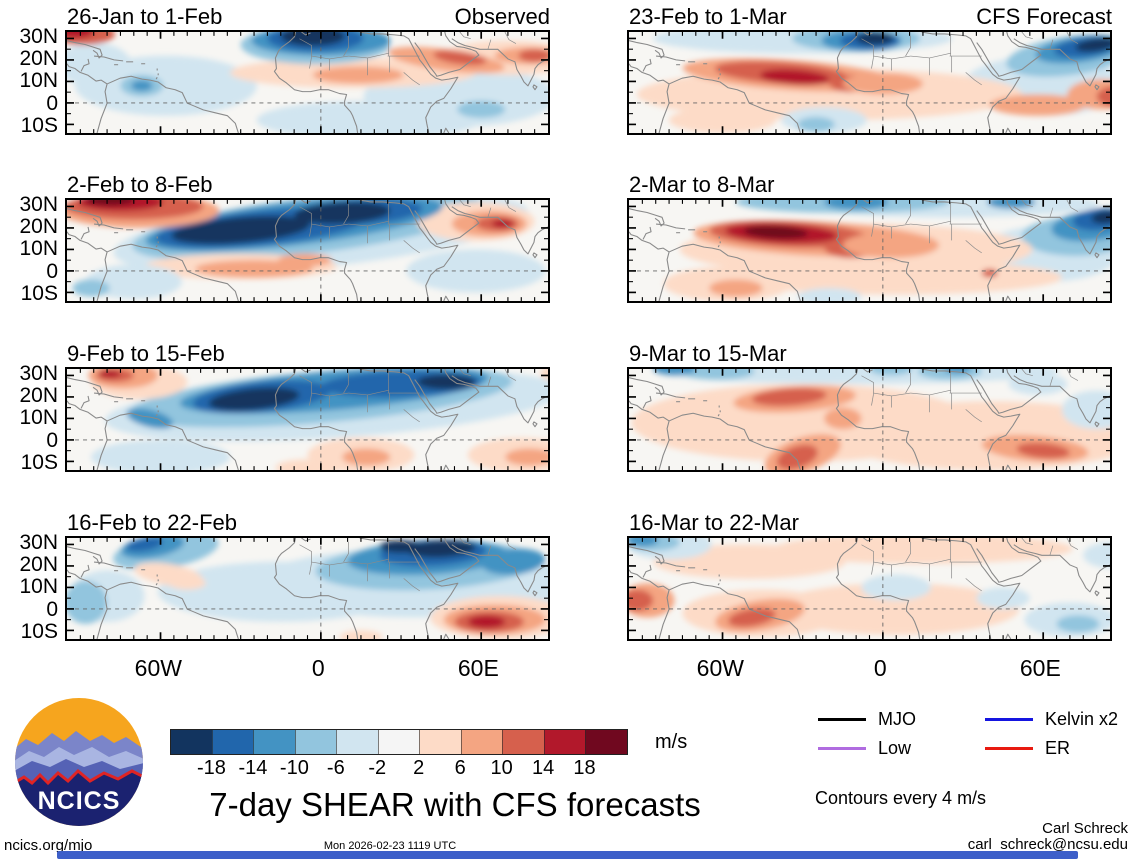  Describe the element at coordinates (895, 747) in the screenshot. I see `legend-label: Low` at that location.